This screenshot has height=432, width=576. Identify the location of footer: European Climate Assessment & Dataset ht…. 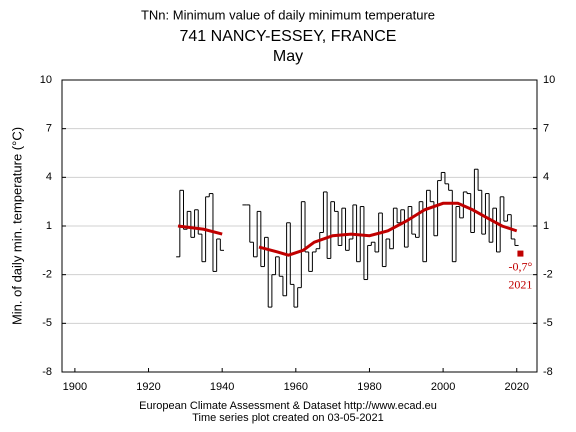
(288, 406).